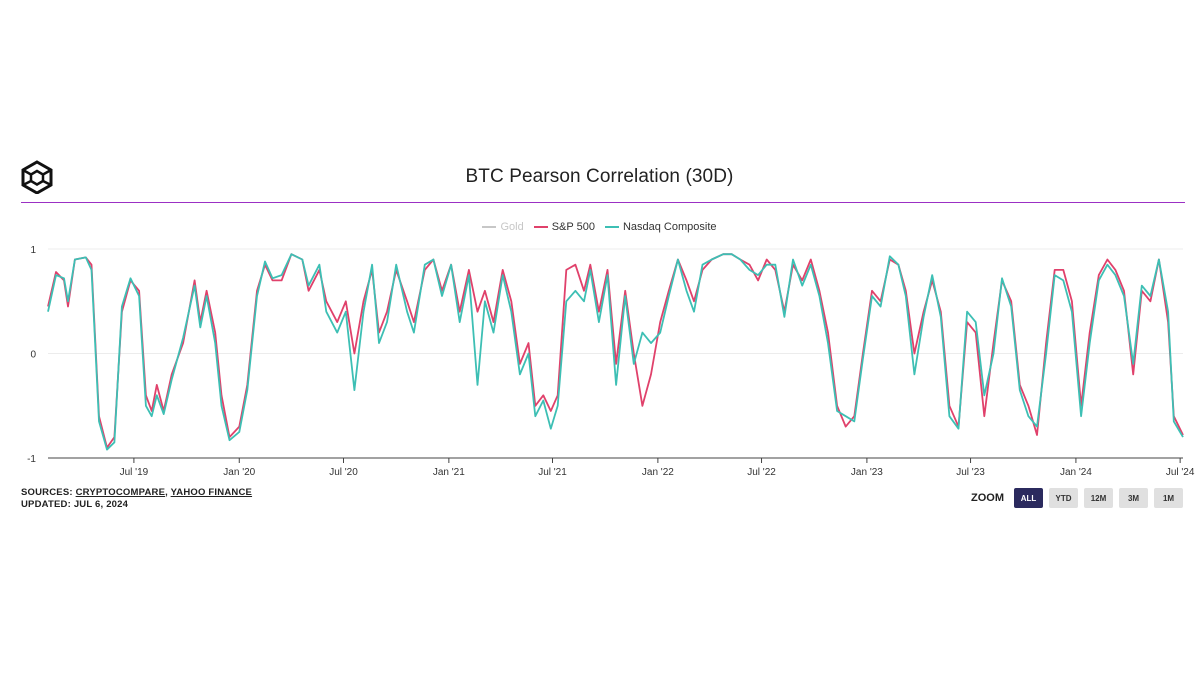 The image size is (1199, 675). What do you see at coordinates (611, 227) in the screenshot?
I see `legend-swatch-nasdaq` at bounding box center [611, 227].